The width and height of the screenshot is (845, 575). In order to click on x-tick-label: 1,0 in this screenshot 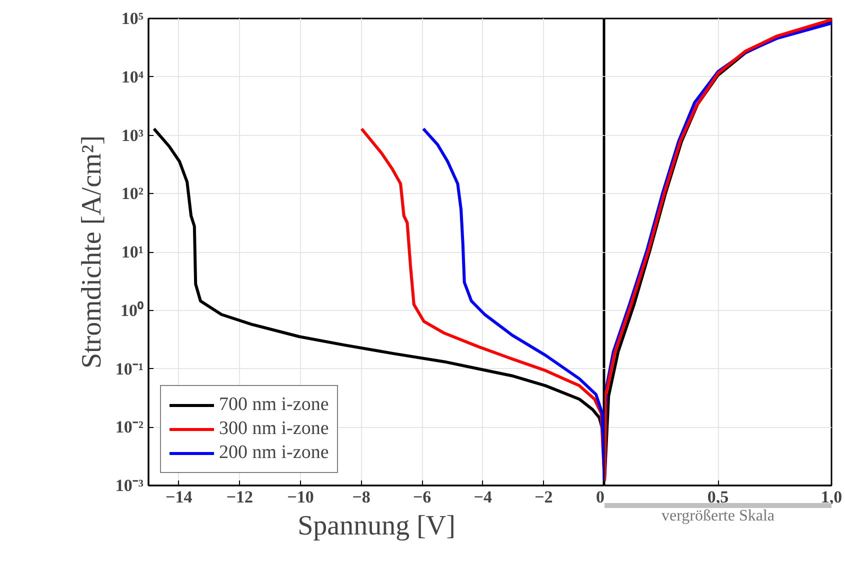, I will do `click(831, 497)`.